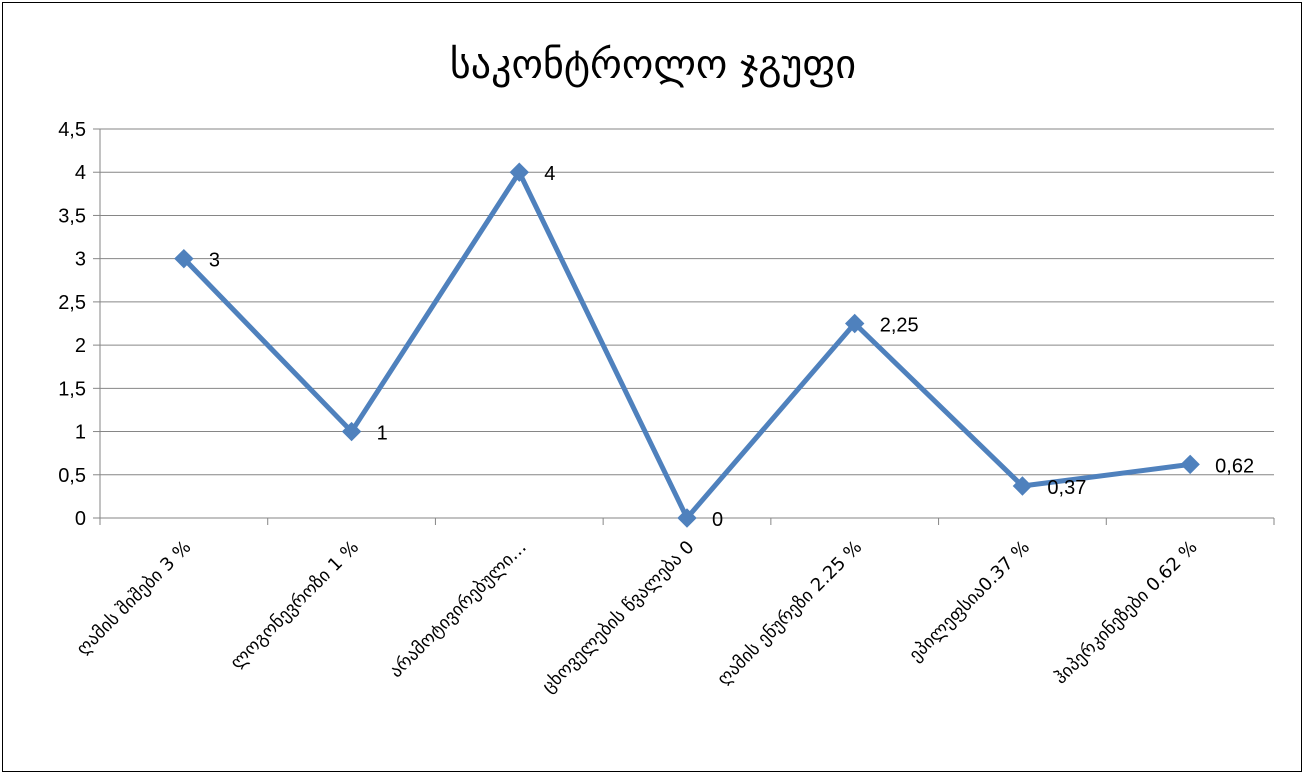 Image resolution: width=1306 pixels, height=775 pixels. What do you see at coordinates (1066, 488) in the screenshot?
I see `data-label: 0,37` at bounding box center [1066, 488].